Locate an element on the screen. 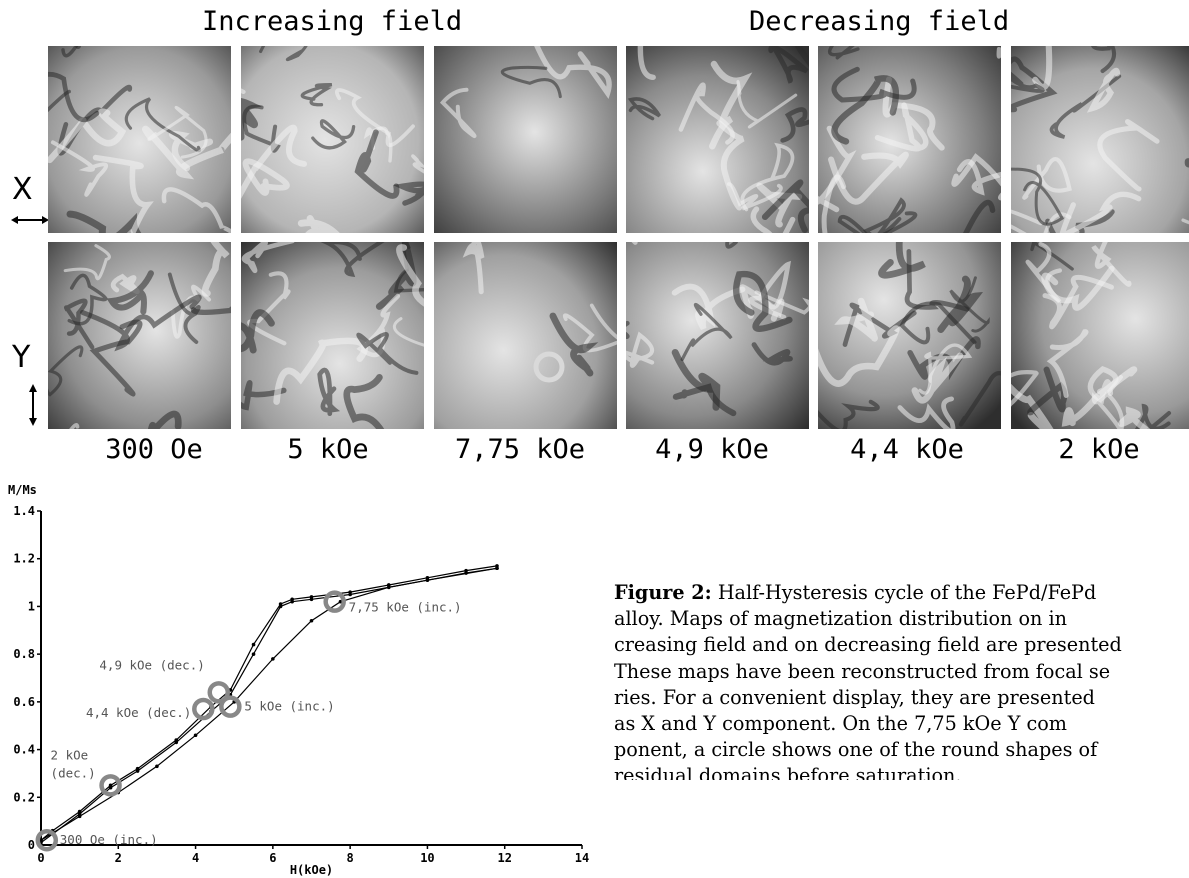 The width and height of the screenshot is (1189, 878). magnetization-map-y-4-4koe is located at coordinates (909, 335).